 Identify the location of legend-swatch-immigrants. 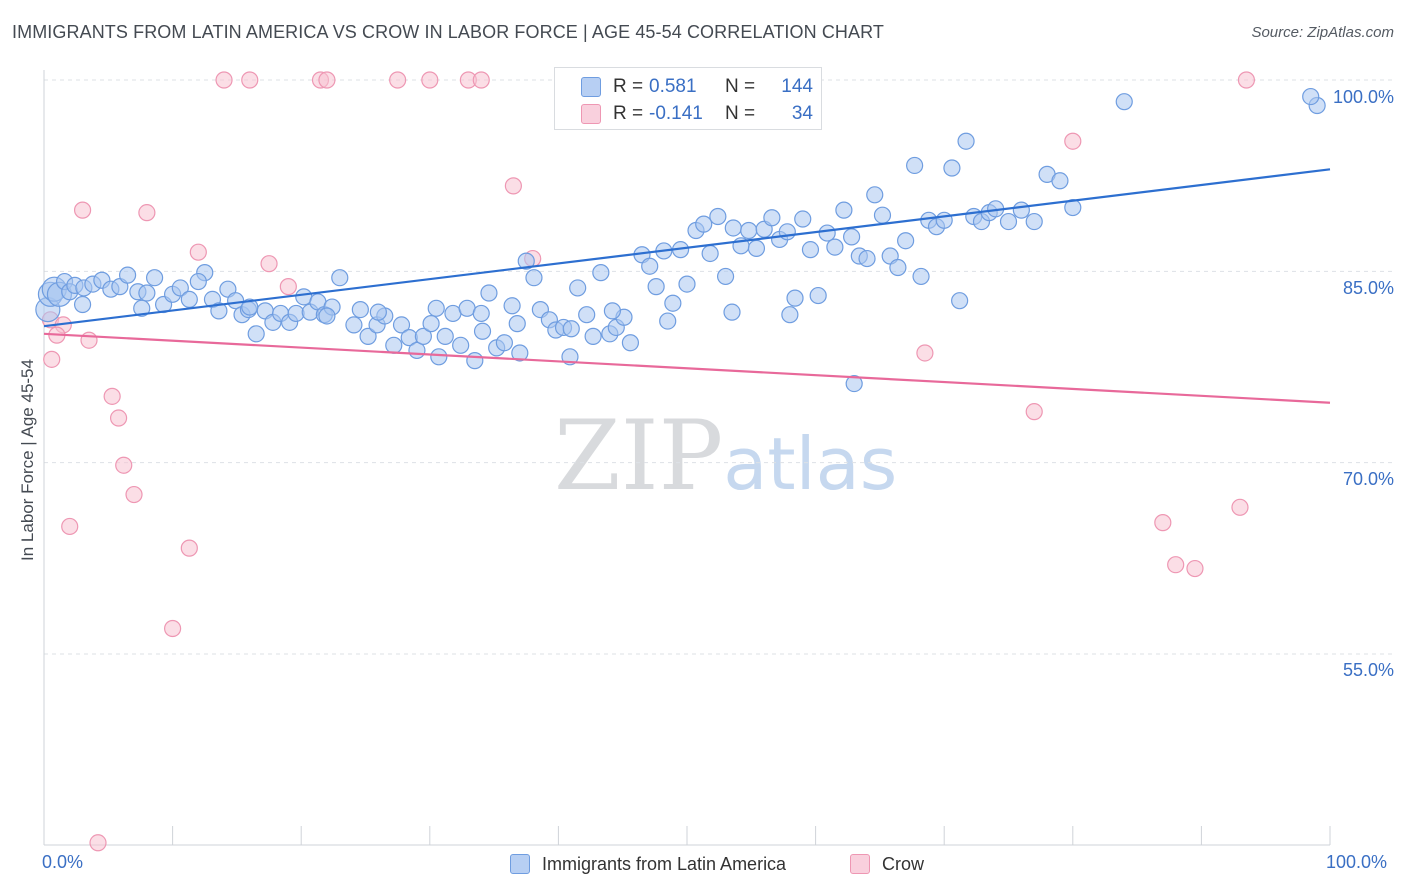
(591, 87).